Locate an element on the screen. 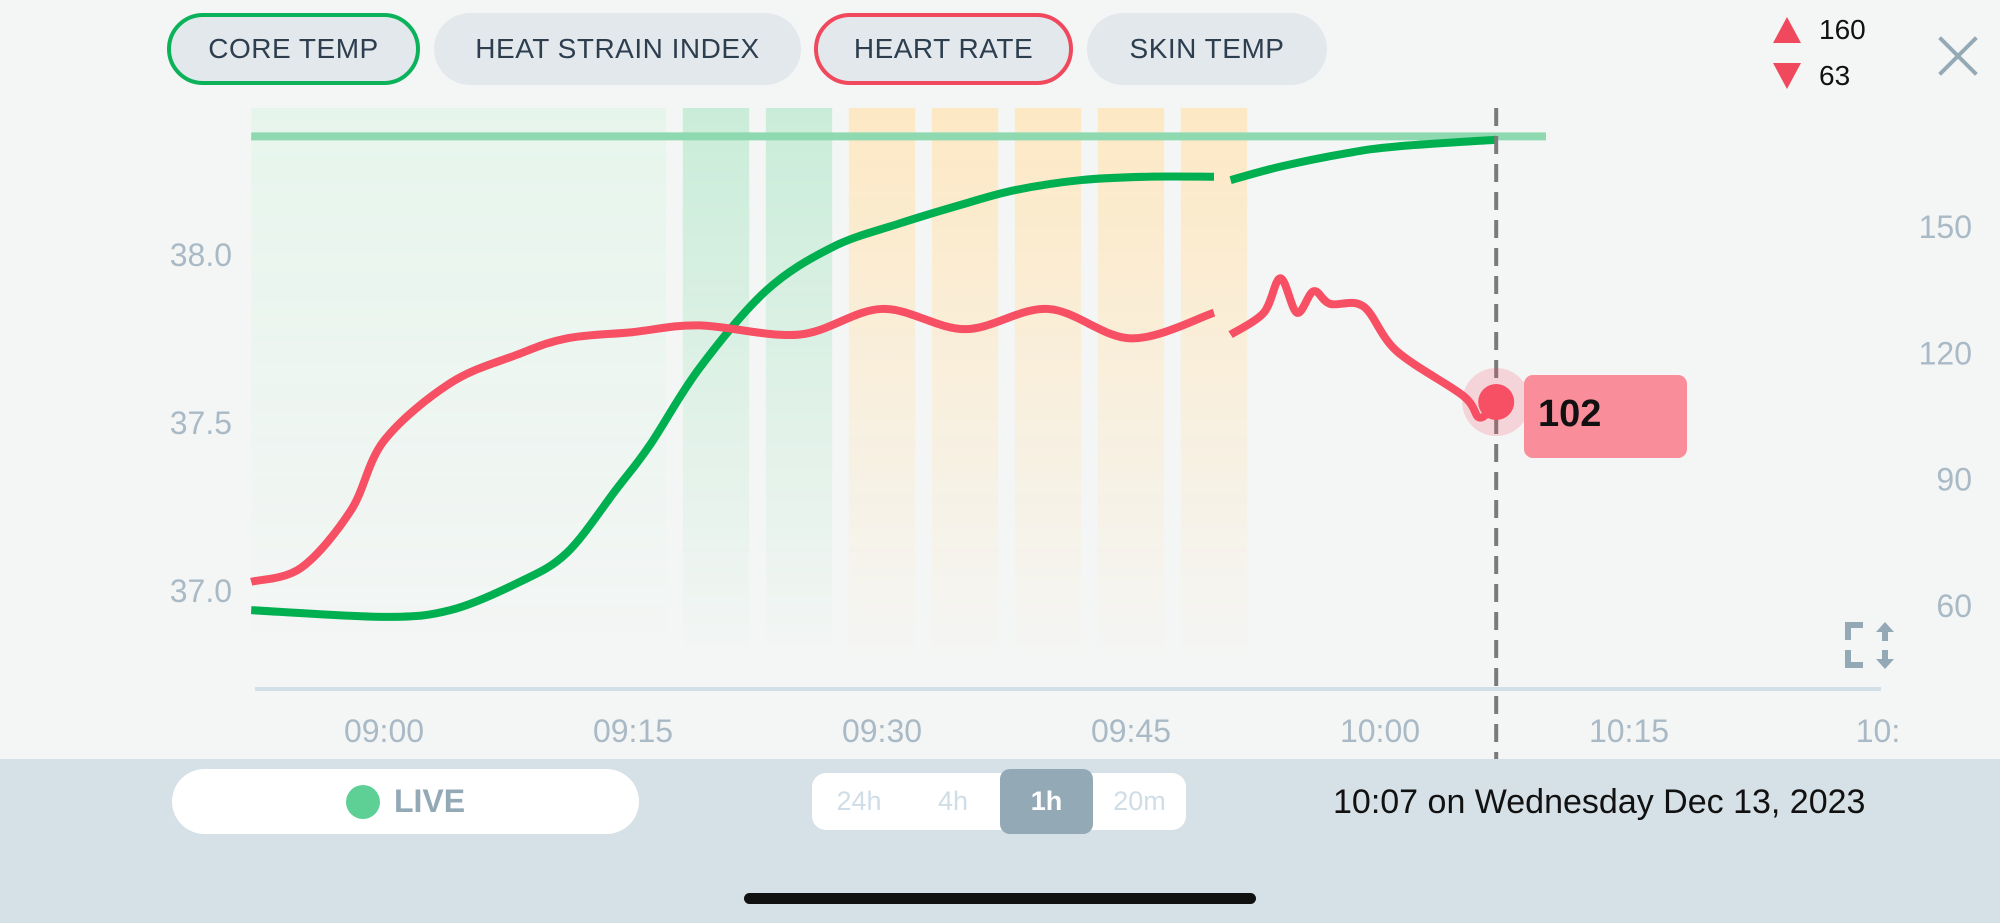  live-button: LIVE is located at coordinates (405, 801).